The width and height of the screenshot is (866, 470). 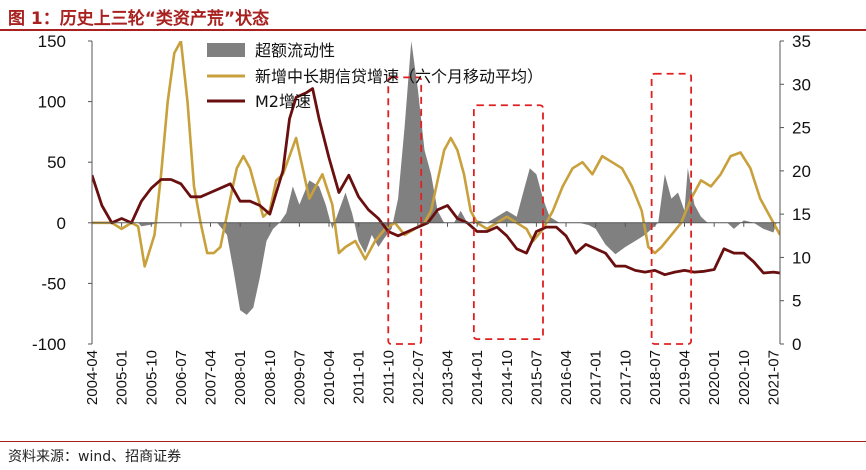 I want to click on legend-label-credit-growth: 新增中长期信贷增速（六个月移动平均）, so click(x=399, y=76).